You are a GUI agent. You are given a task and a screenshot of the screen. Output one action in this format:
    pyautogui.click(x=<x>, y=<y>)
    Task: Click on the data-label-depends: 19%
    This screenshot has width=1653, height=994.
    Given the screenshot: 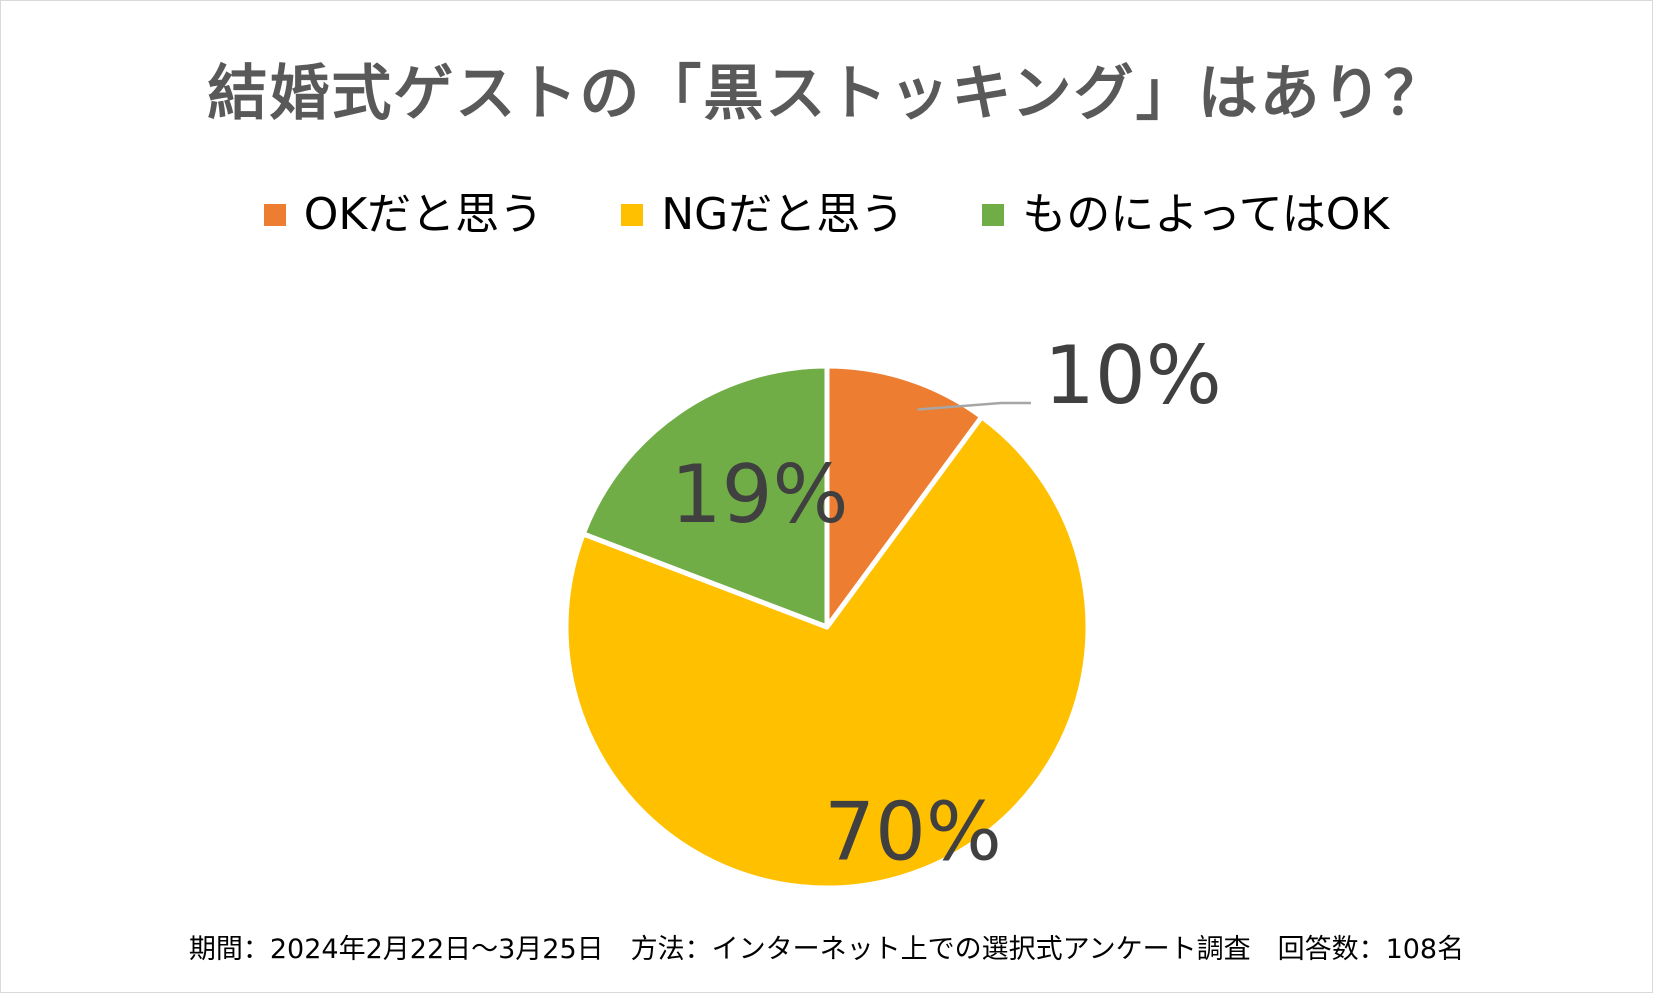 What is the action you would take?
    pyautogui.click(x=760, y=494)
    